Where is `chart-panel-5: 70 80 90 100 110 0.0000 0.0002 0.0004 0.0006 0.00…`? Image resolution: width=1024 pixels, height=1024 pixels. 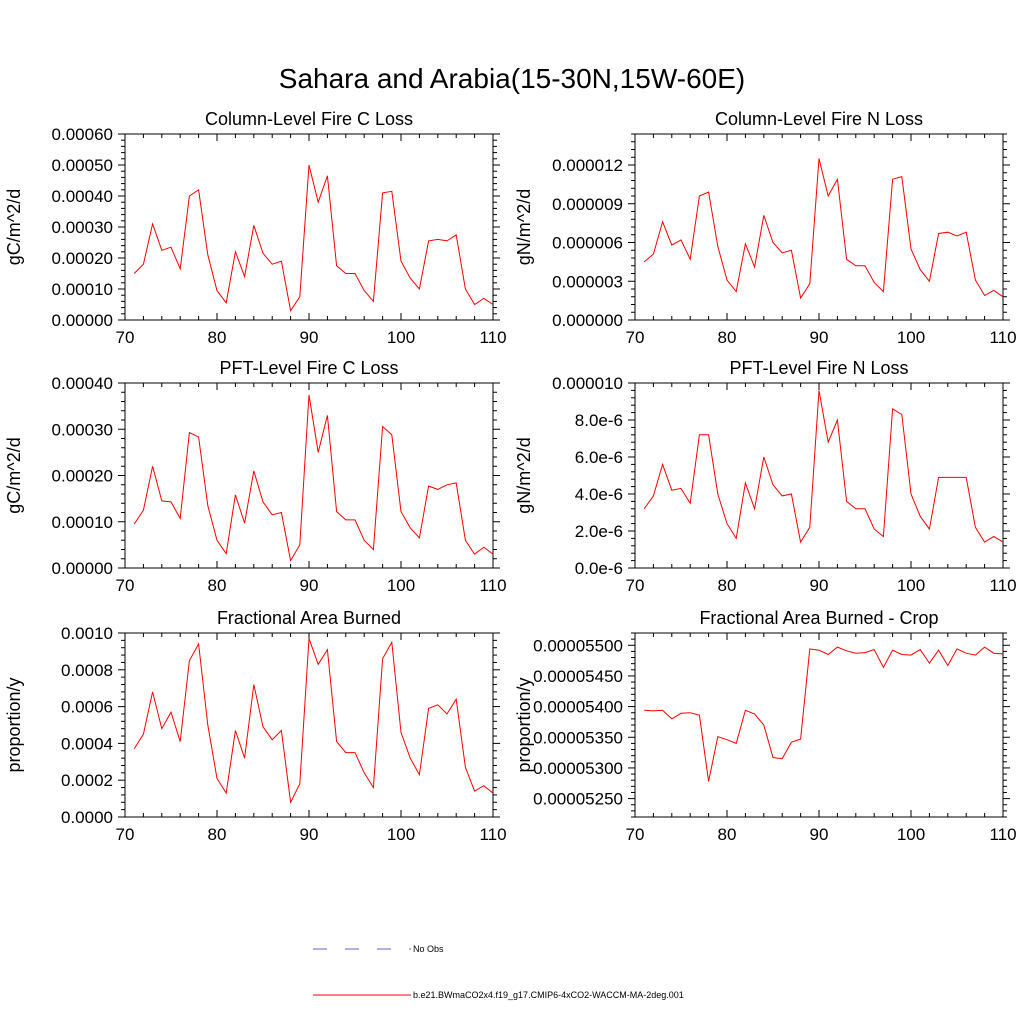 chart-panel-5: 70 80 90 100 110 0.0000 0.0002 0.0004 0.0006 0.00… is located at coordinates (255, 726).